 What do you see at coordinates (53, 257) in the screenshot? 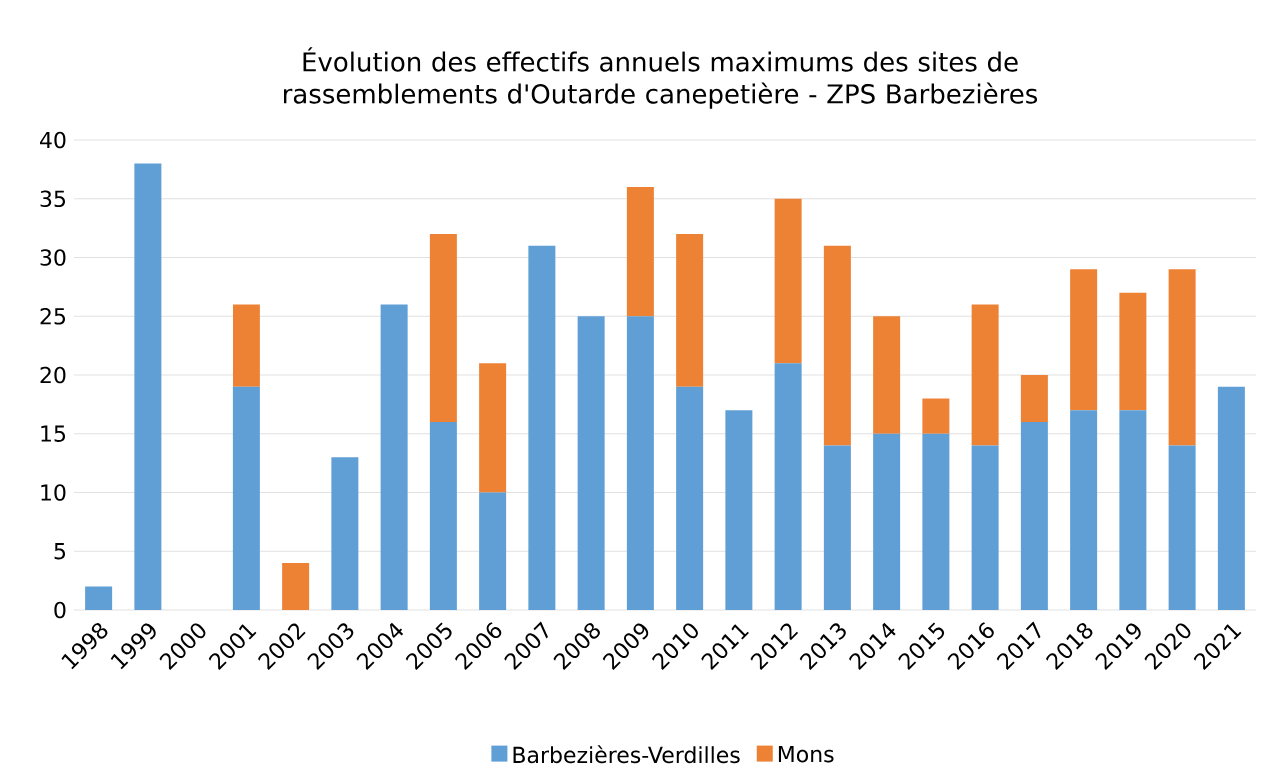
I see `y-tick-label: 30` at bounding box center [53, 257].